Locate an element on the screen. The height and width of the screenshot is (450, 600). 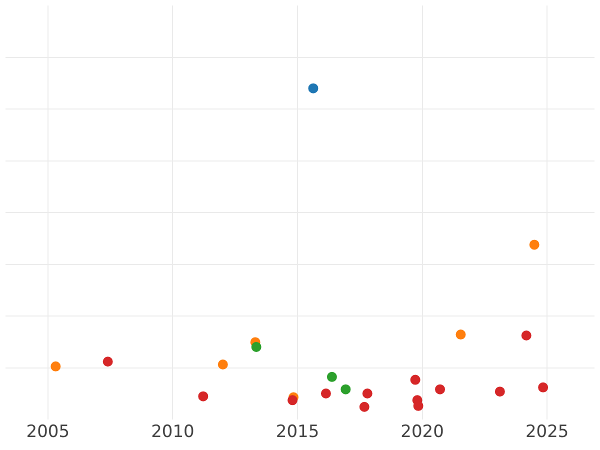
x-tick-label: 2005 is located at coordinates (48, 432).